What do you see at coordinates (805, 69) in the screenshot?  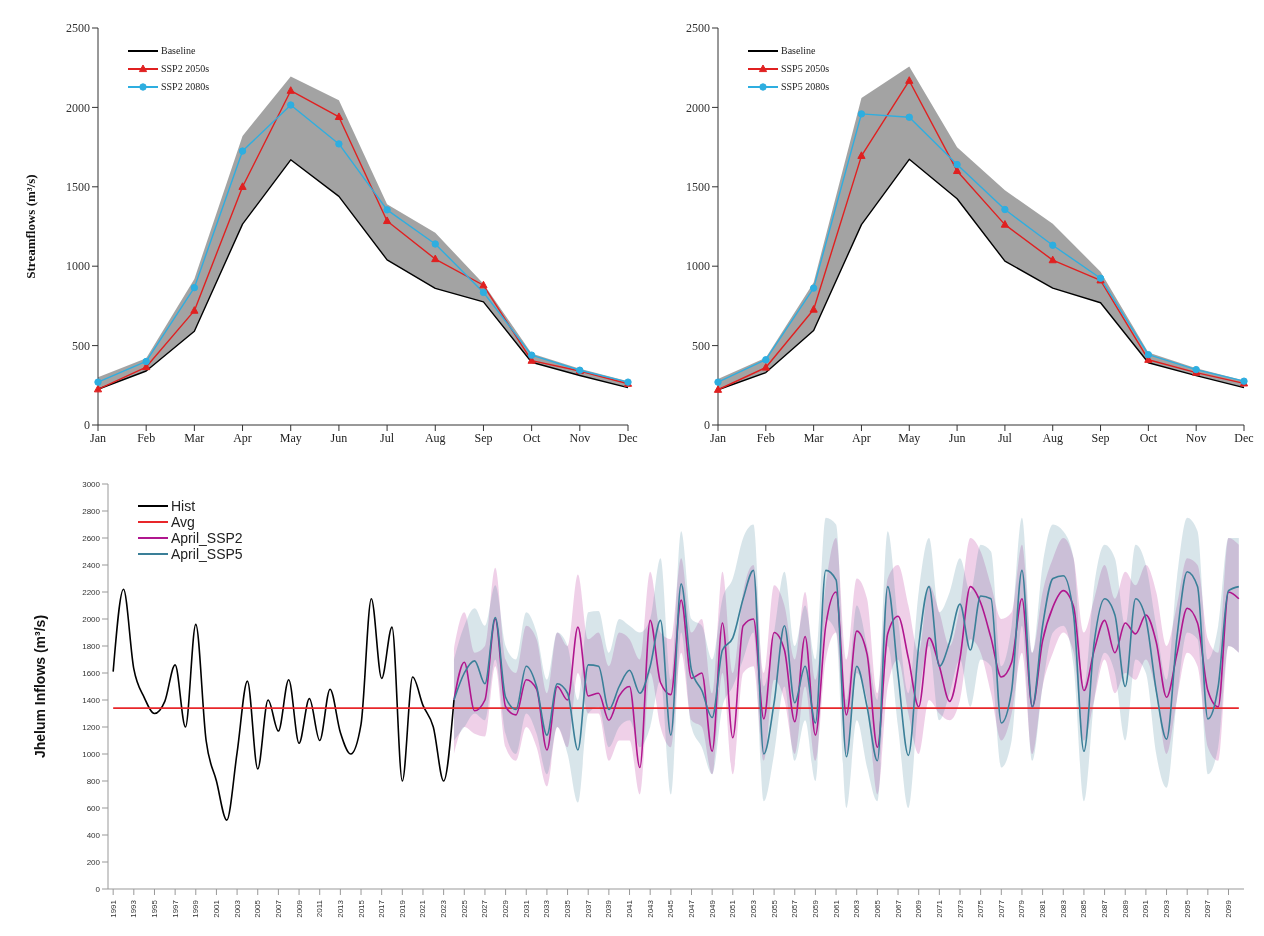 I see `legend-label: SSP5 2050s` at bounding box center [805, 69].